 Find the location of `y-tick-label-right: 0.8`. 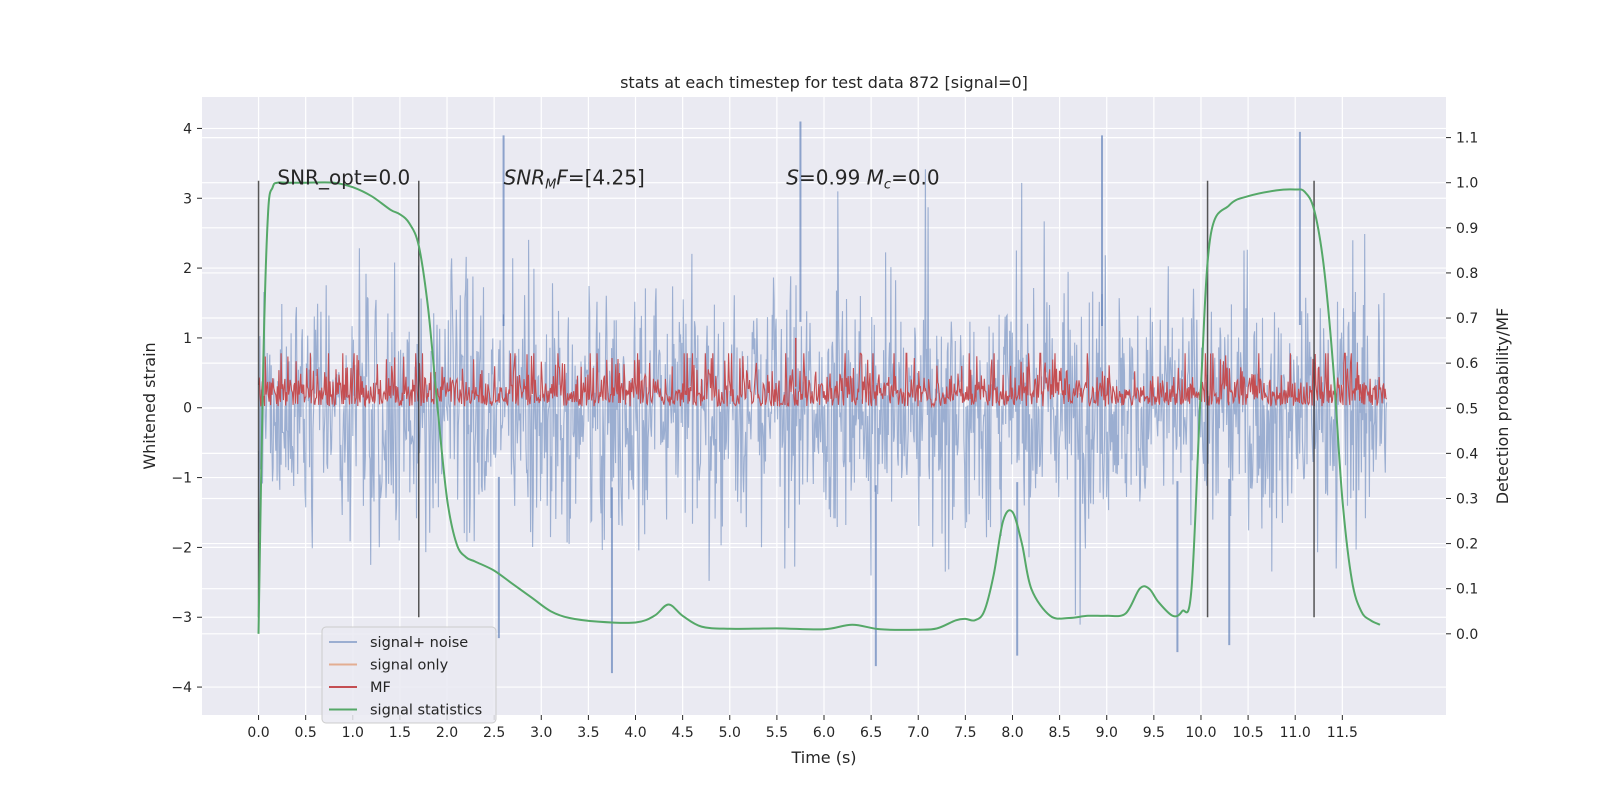

y-tick-label-right: 0.8 is located at coordinates (1467, 274).